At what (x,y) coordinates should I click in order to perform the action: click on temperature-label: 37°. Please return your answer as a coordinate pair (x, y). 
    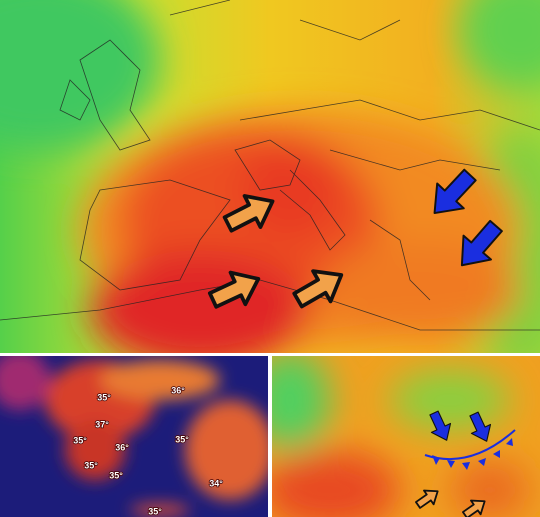
    Looking at the image, I should click on (102, 424).